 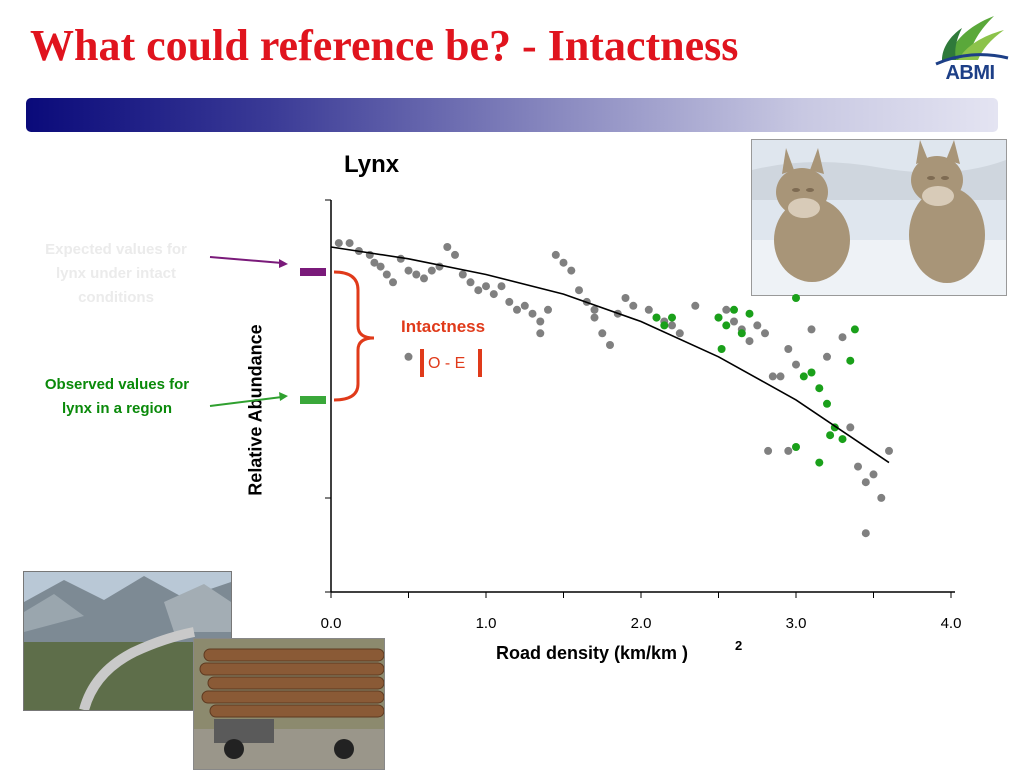 What do you see at coordinates (117, 396) in the screenshot?
I see `observed-values-label: Observed values for lynx in a region` at bounding box center [117, 396].